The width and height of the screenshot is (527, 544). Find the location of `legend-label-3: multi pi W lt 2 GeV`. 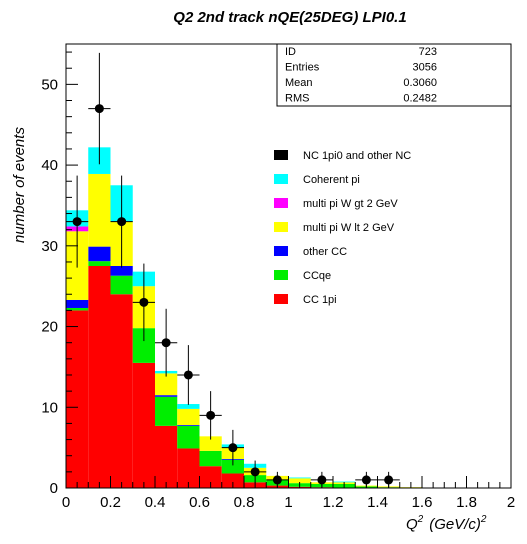

legend-label-3: multi pi W lt 2 GeV is located at coordinates (349, 228).